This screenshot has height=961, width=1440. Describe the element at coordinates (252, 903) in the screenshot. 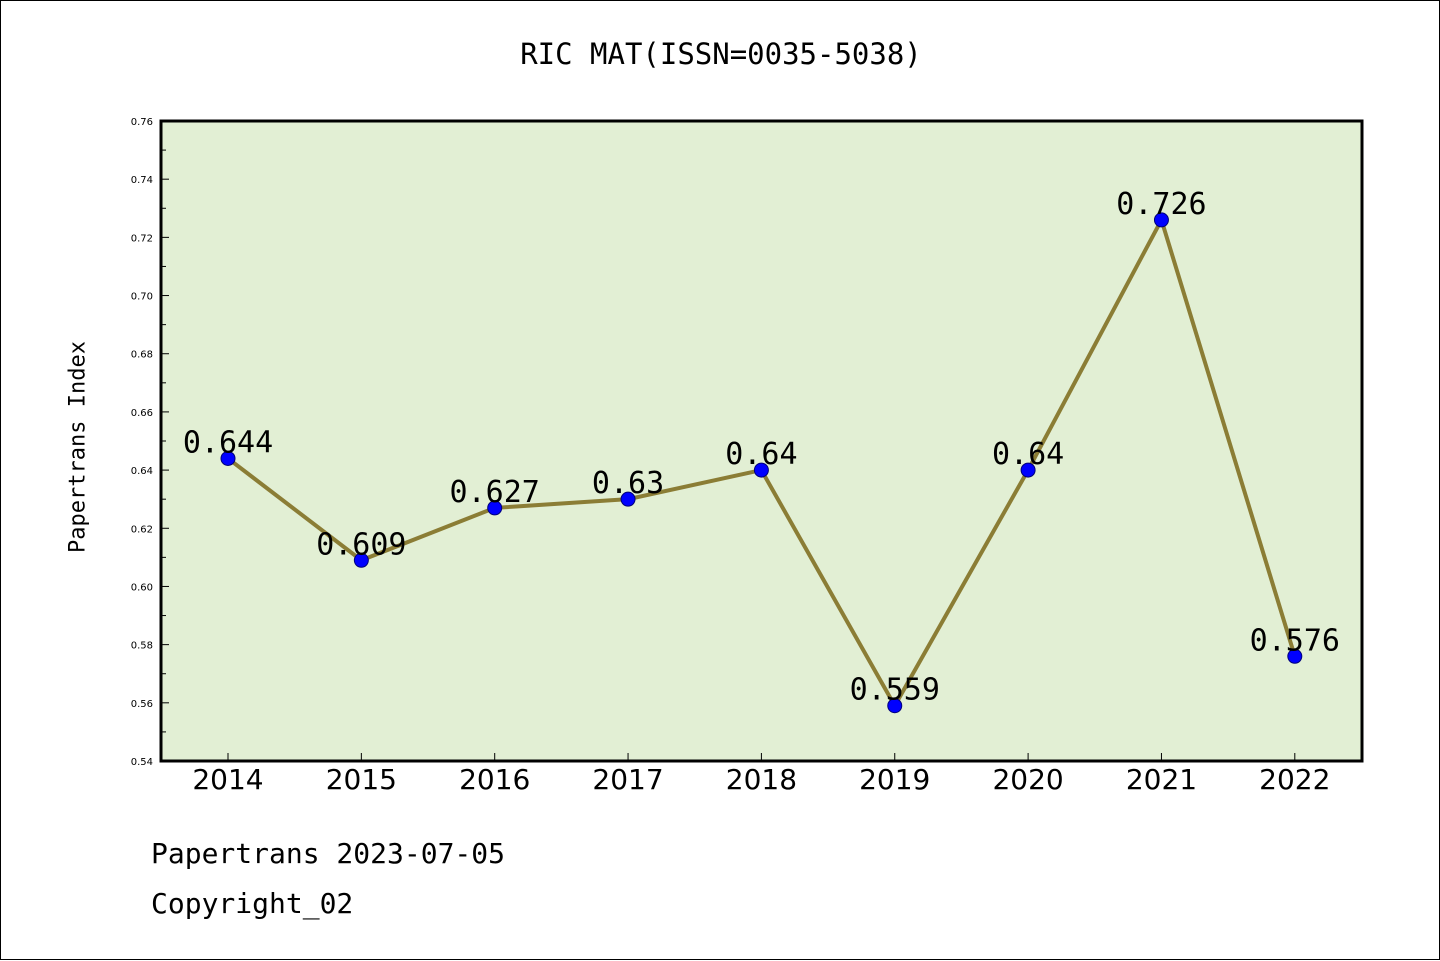

I see `footer-copyright: Copyright_02` at that location.